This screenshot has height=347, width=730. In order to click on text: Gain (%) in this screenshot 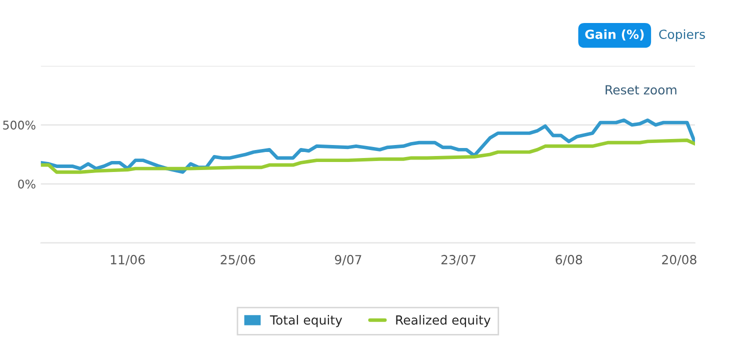, I will do `click(614, 34)`.